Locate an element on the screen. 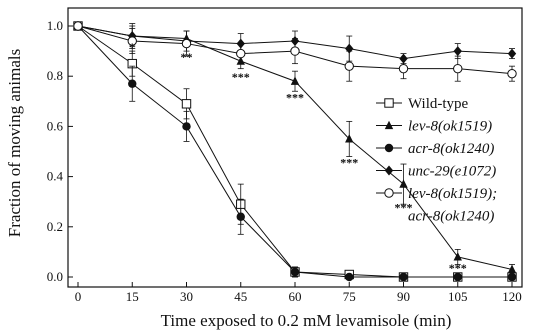 The width and height of the screenshot is (542, 333). significance-label: * is located at coordinates (132, 47).